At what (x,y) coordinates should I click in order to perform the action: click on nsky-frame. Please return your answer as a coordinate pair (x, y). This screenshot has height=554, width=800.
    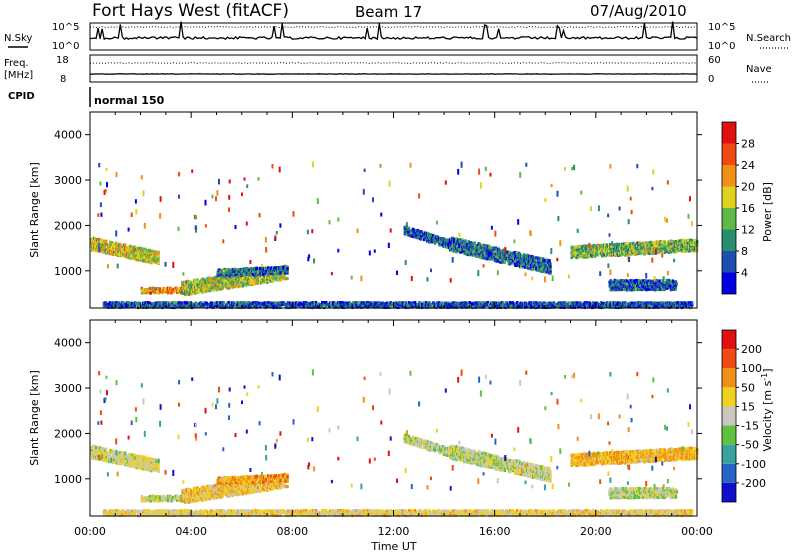
    Looking at the image, I should click on (393, 36).